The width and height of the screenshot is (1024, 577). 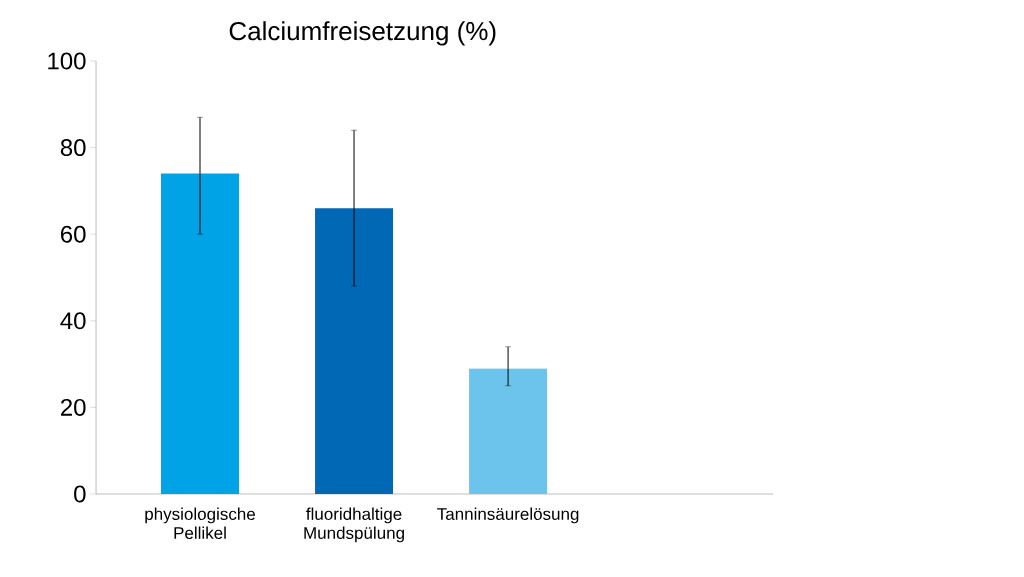 What do you see at coordinates (73, 321) in the screenshot?
I see `y-tick-label: 40` at bounding box center [73, 321].